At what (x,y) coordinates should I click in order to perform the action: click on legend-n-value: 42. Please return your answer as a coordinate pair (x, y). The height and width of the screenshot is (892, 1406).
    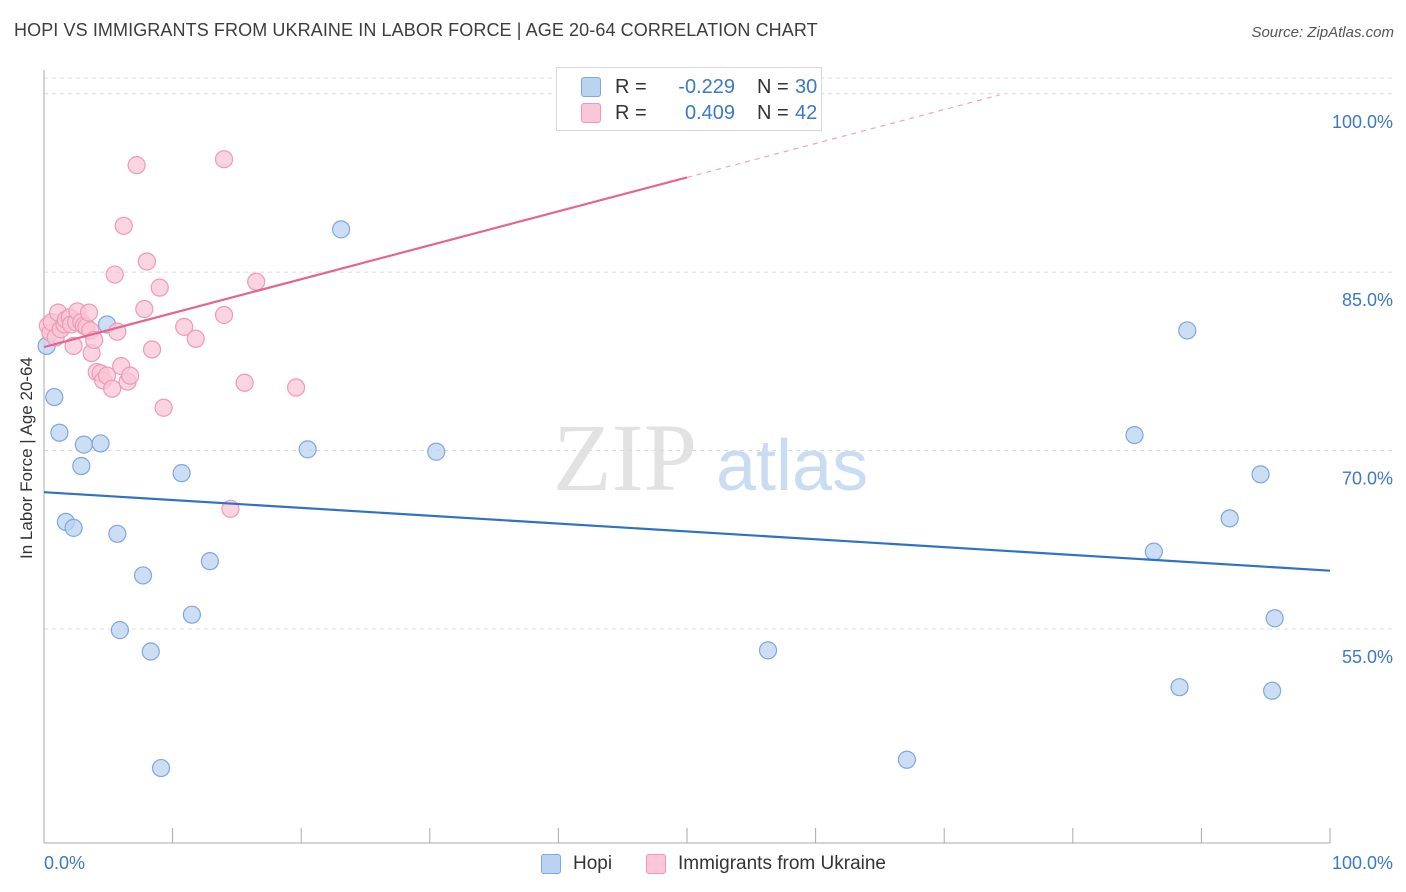
    Looking at the image, I should click on (806, 112).